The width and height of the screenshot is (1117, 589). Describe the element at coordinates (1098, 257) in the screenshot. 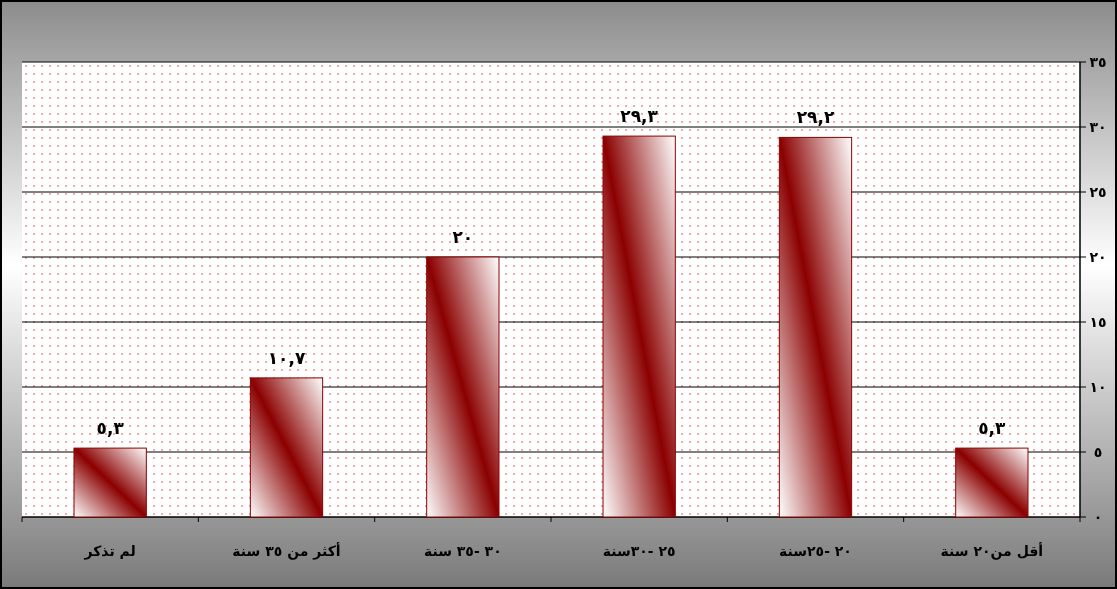

I see `y-tick-label: ٢٠` at that location.